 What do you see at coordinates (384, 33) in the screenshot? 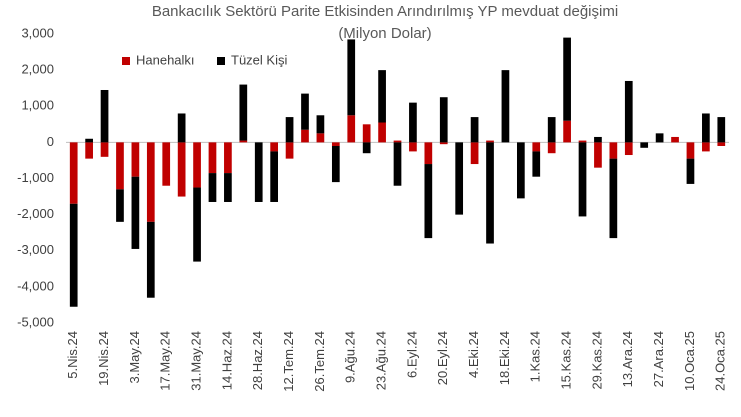
I see `chart-subtitle: (Milyon Dolar)` at bounding box center [384, 33].